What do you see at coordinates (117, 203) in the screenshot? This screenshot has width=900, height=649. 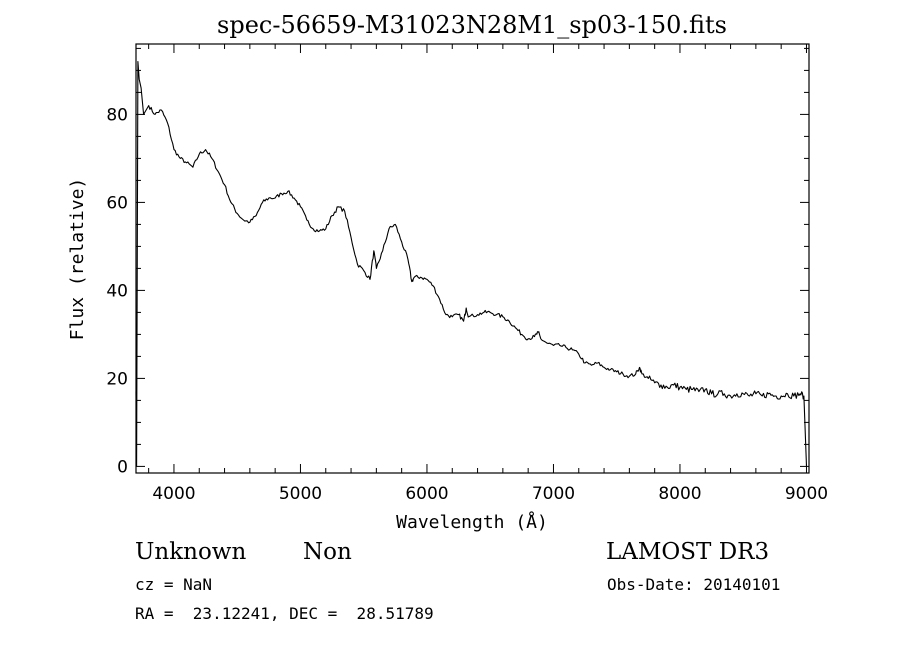 I see `y-tick-label: 60` at bounding box center [117, 203].